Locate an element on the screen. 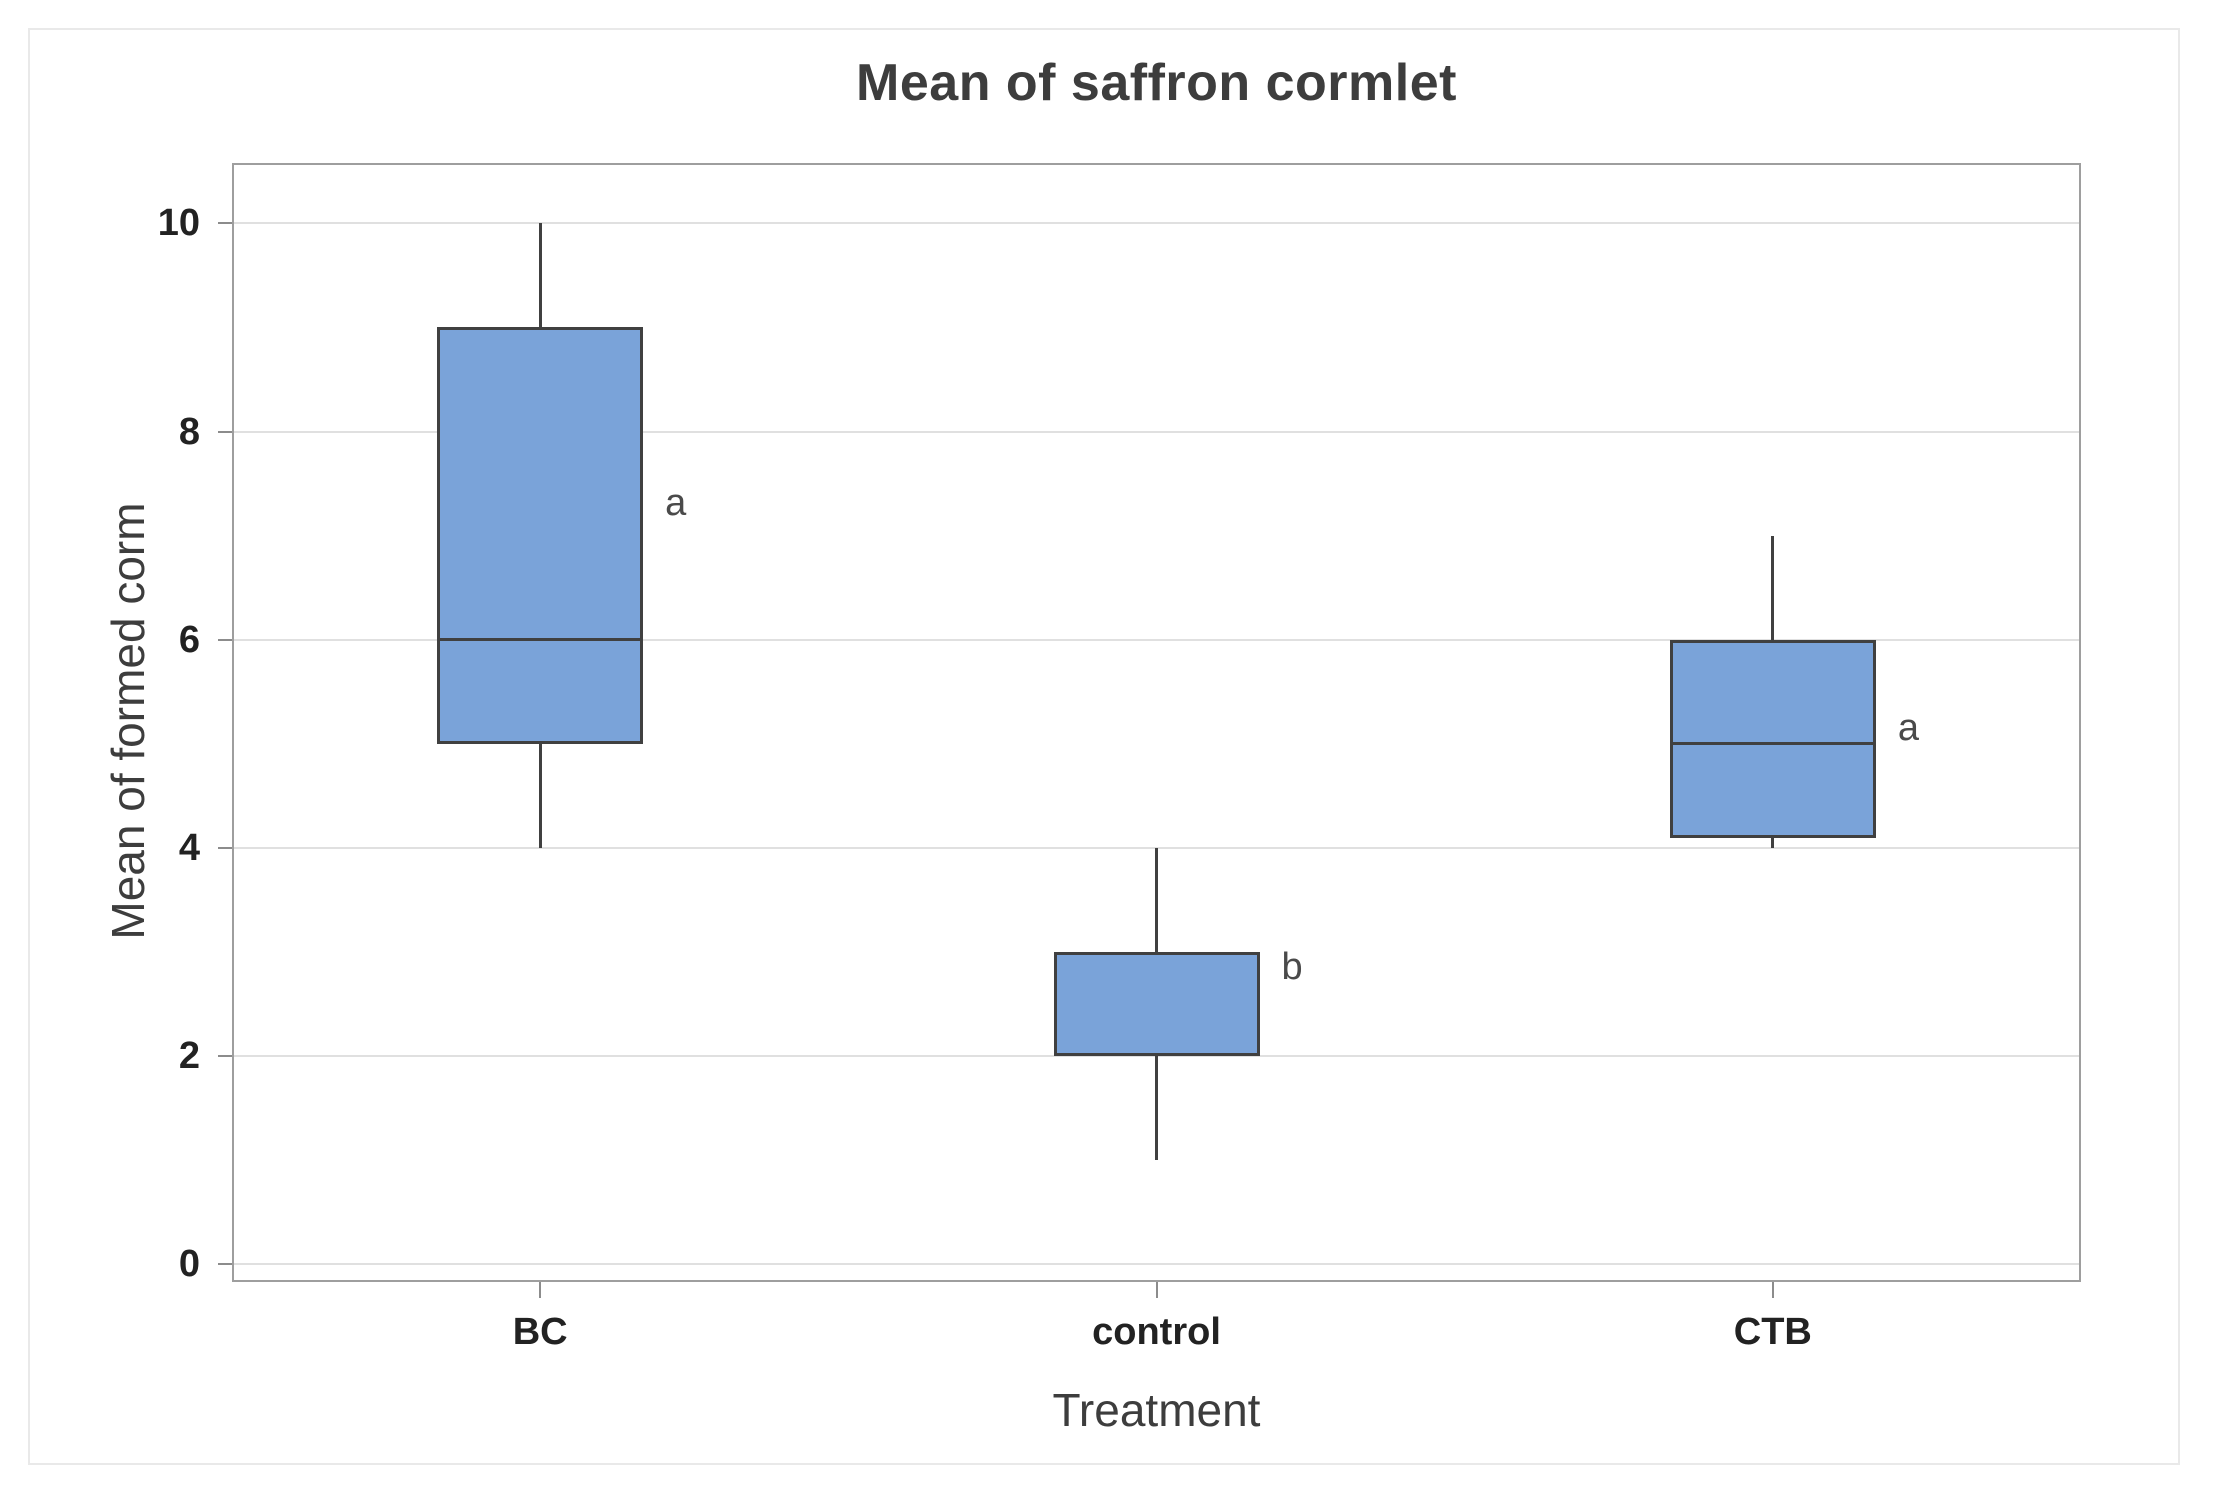 This screenshot has height=1499, width=2222. group-letter-CTB: a is located at coordinates (1908, 728).